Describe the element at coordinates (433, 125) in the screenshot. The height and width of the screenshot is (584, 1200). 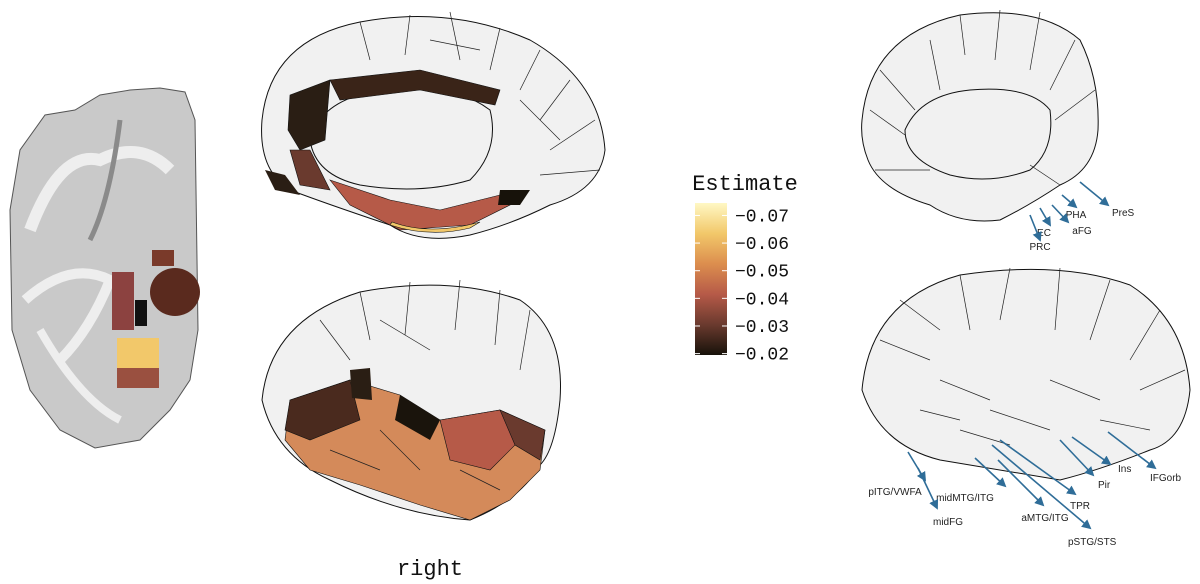
I see `medial-surface` at that location.